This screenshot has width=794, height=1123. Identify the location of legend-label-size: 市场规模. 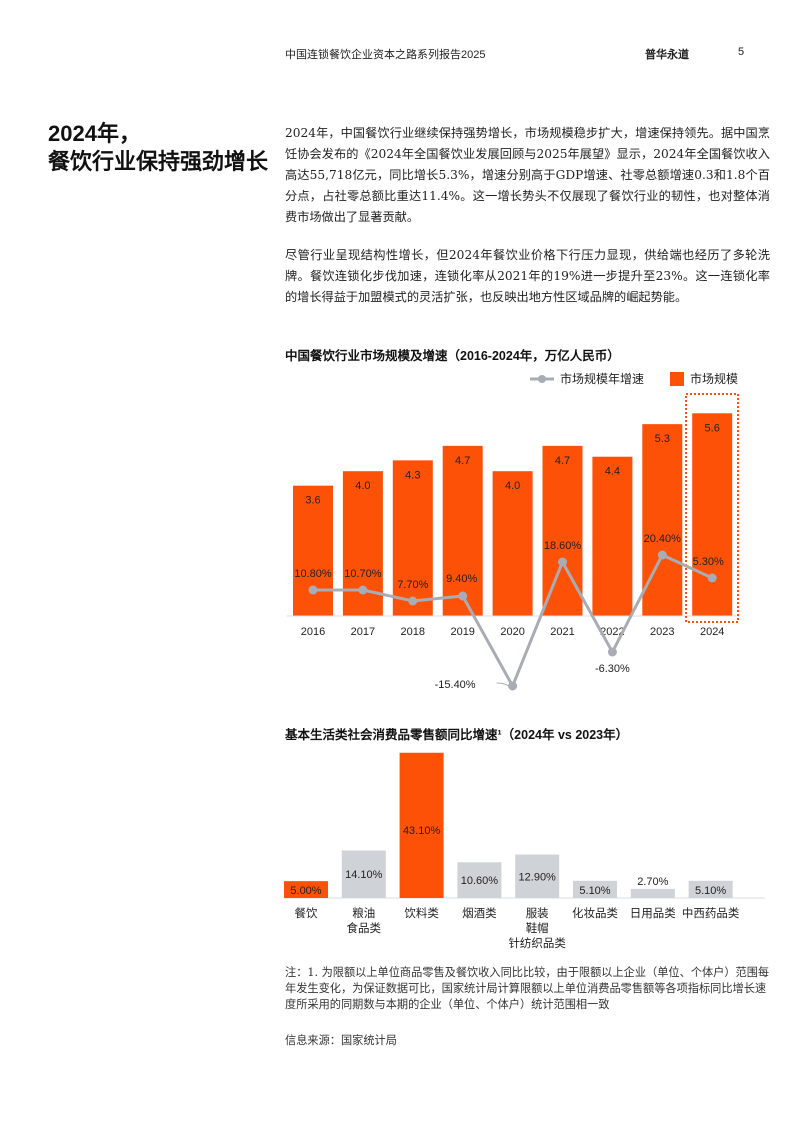
(714, 379).